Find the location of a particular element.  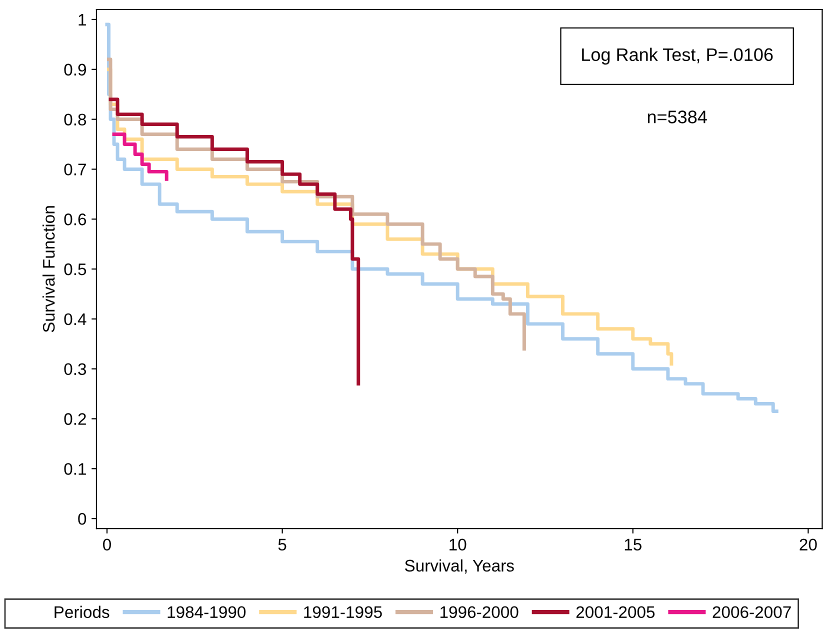

annotation: n=5384 is located at coordinates (677, 117).